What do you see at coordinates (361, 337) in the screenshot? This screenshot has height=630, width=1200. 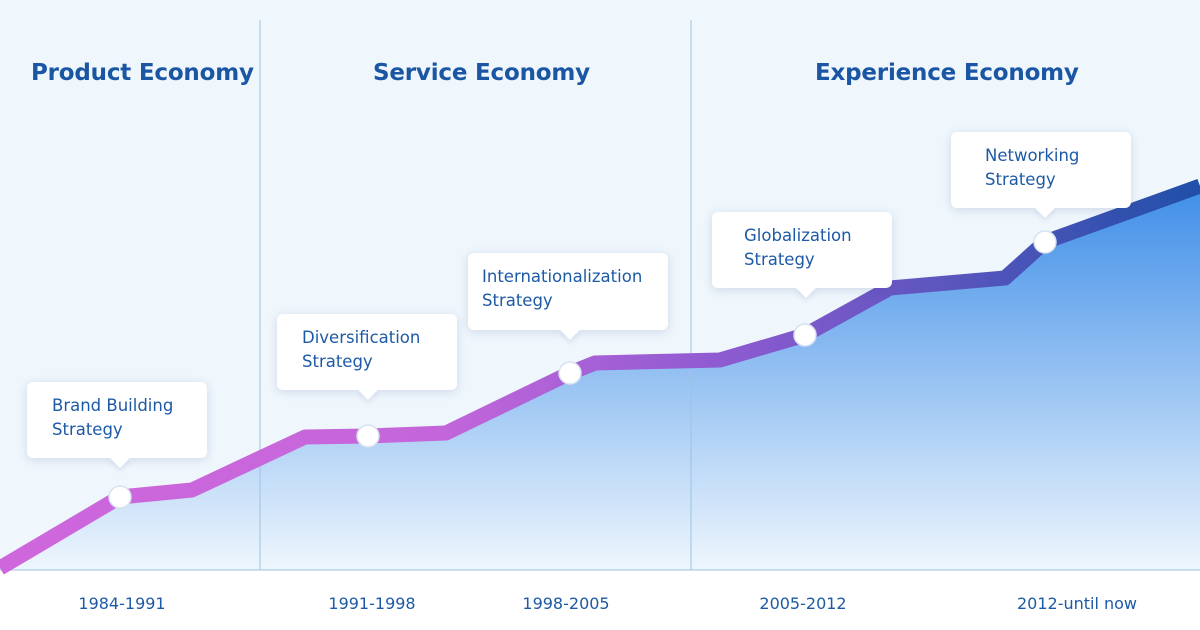 I see `callout-line: Diversification` at bounding box center [361, 337].